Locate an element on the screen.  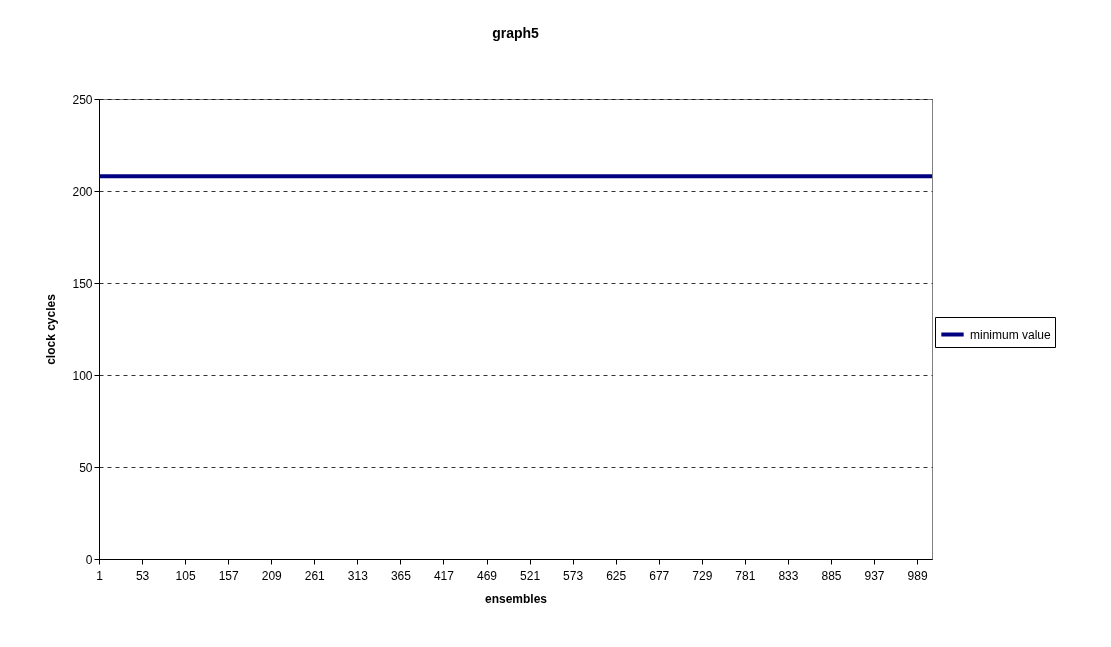
x-tick-label: 313 is located at coordinates (358, 575).